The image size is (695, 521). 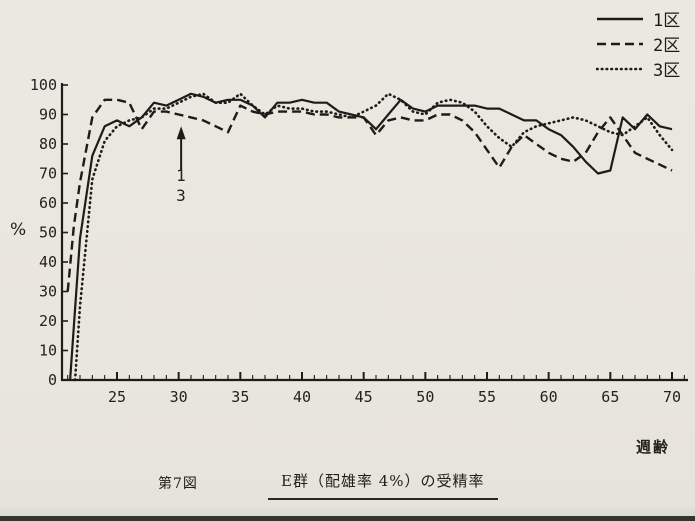 I want to click on svg-text: 90, so click(x=48, y=115).